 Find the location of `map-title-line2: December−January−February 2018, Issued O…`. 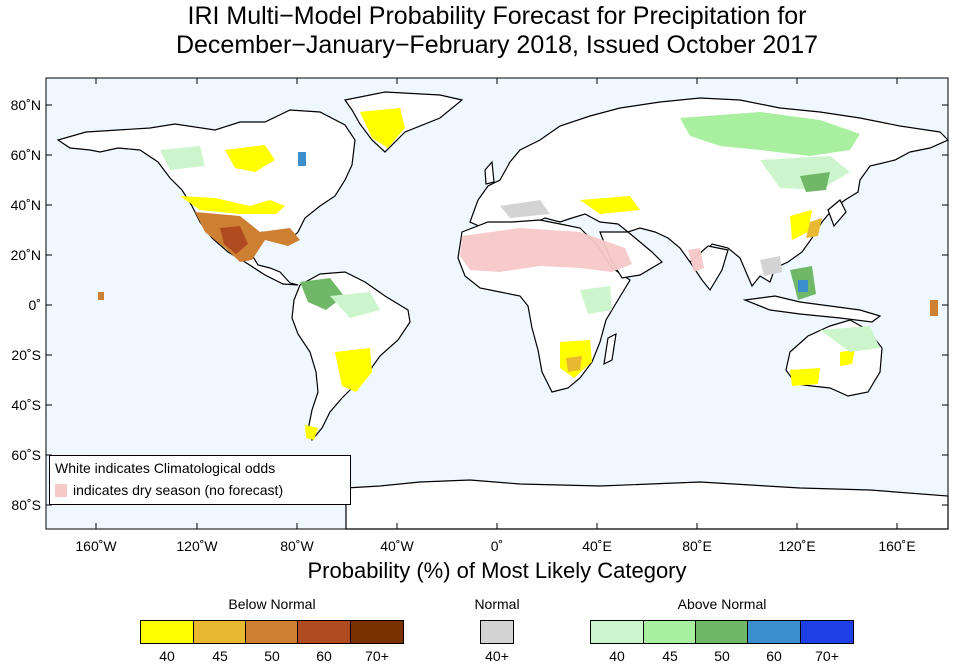

map-title-line2: December−January−February 2018, Issued O… is located at coordinates (497, 45).